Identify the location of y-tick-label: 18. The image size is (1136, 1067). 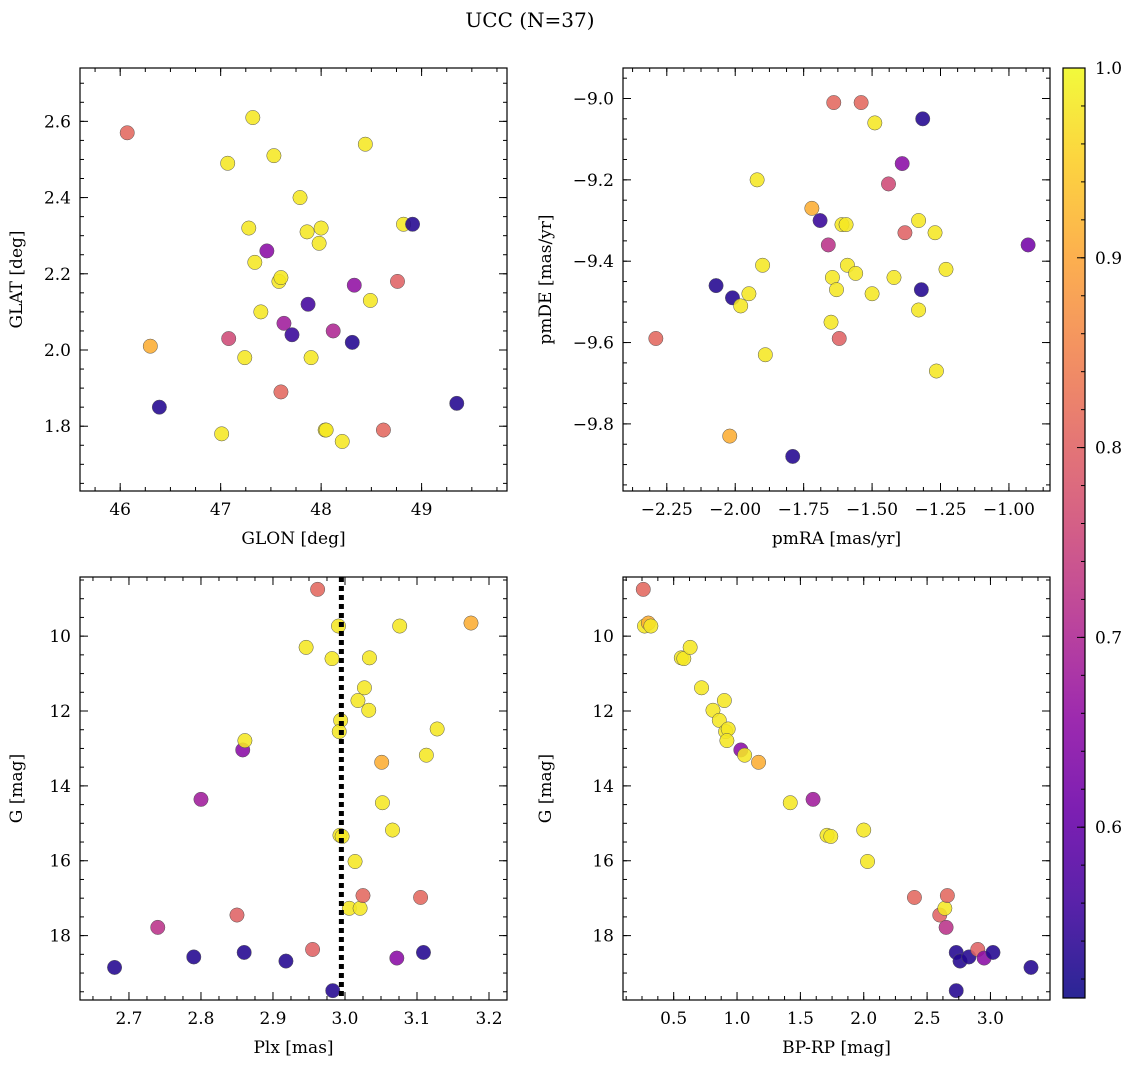
(60, 937).